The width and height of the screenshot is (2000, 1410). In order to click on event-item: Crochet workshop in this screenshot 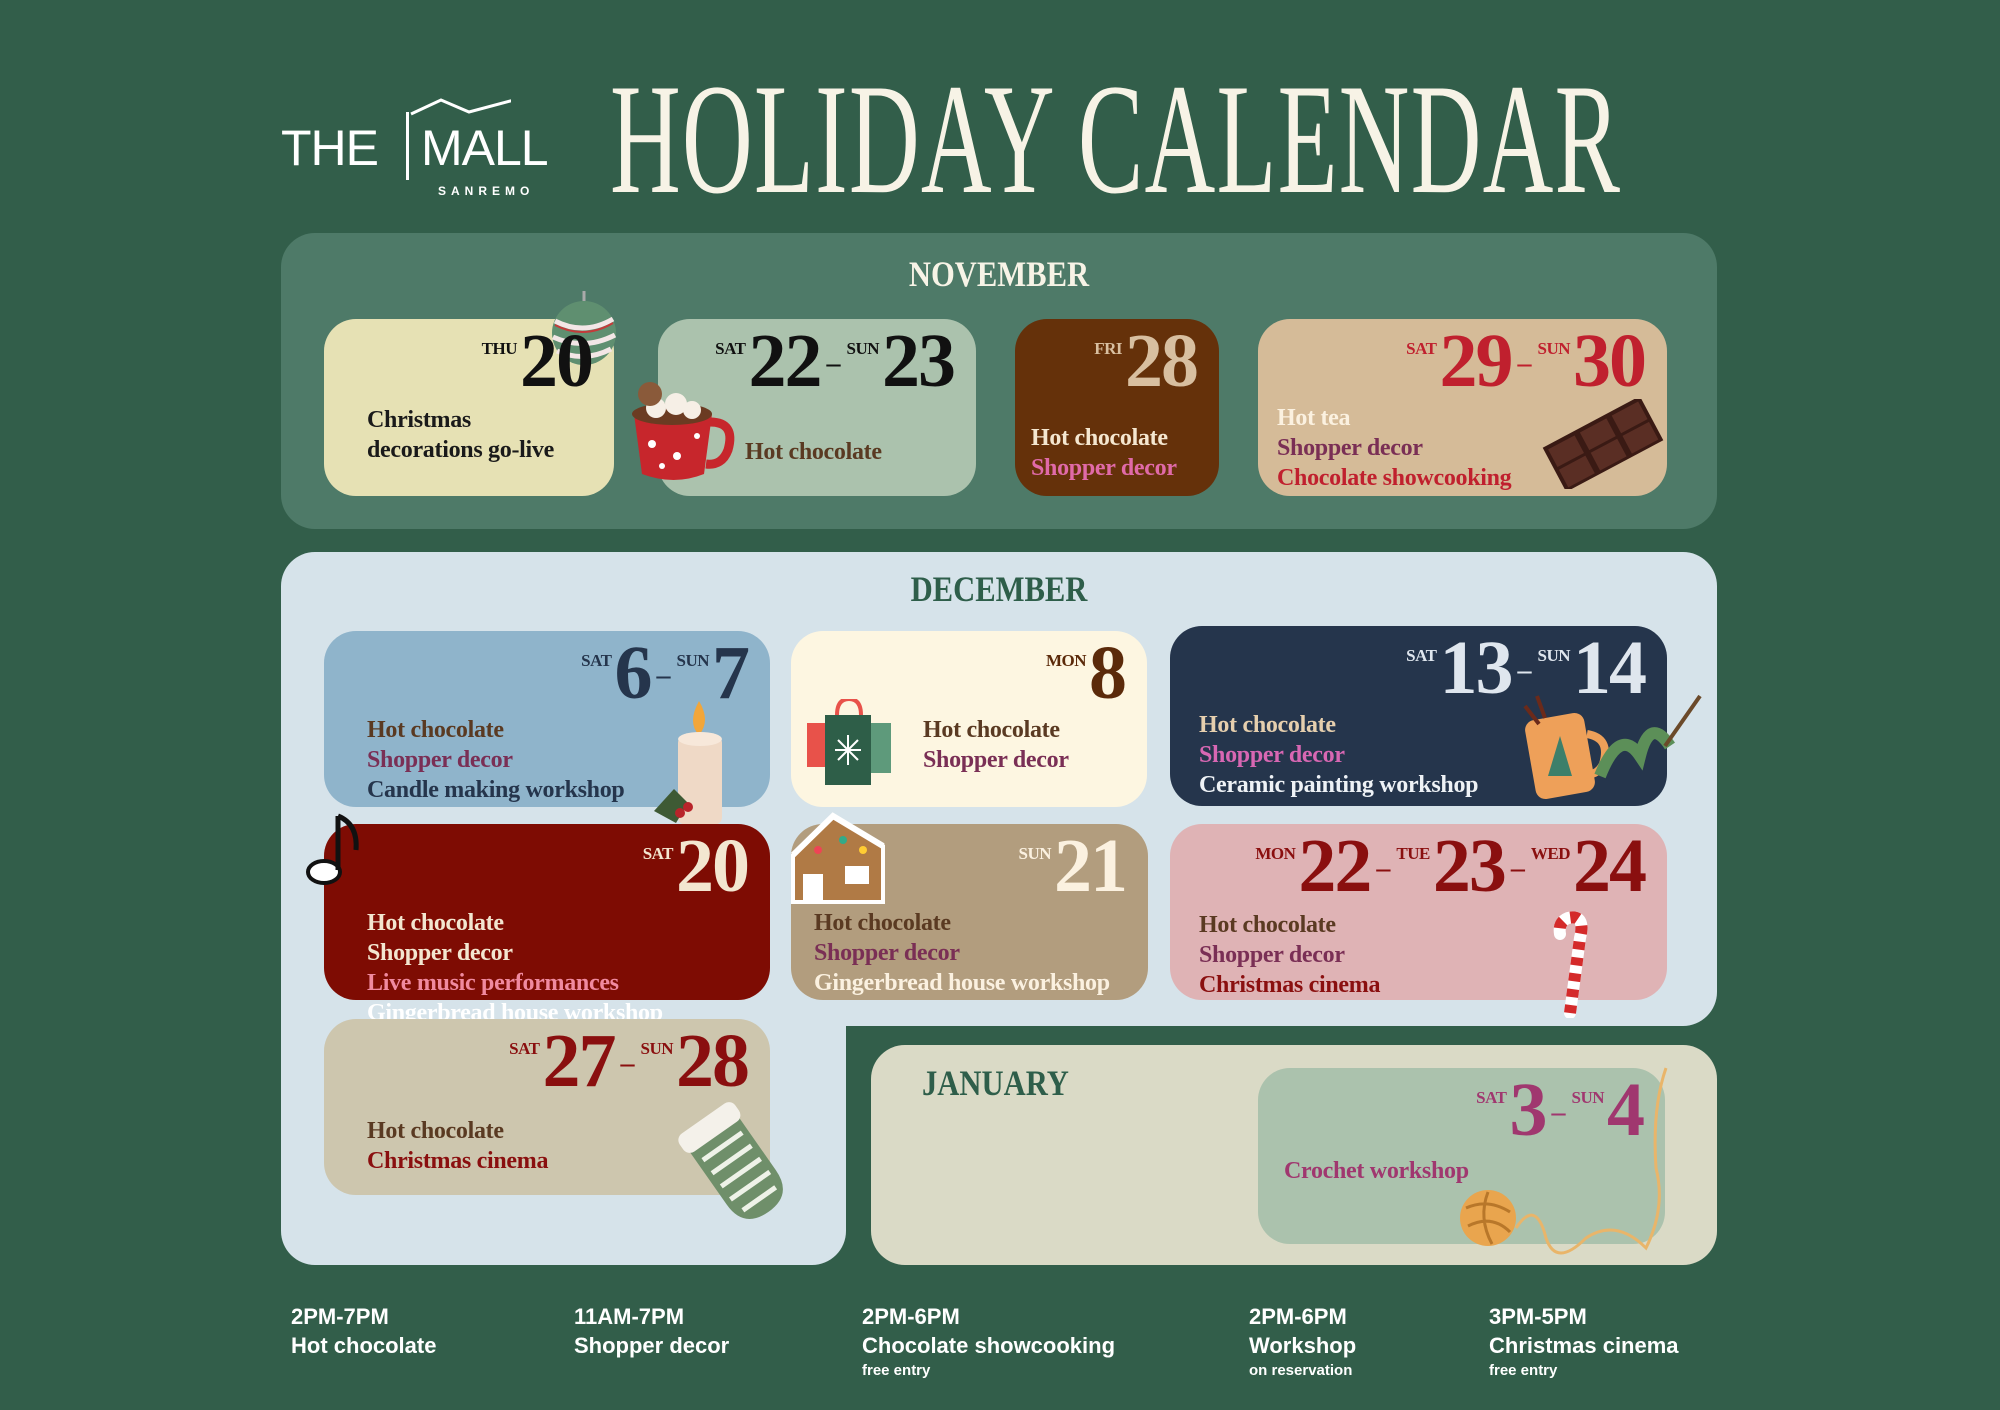, I will do `click(1376, 1171)`.